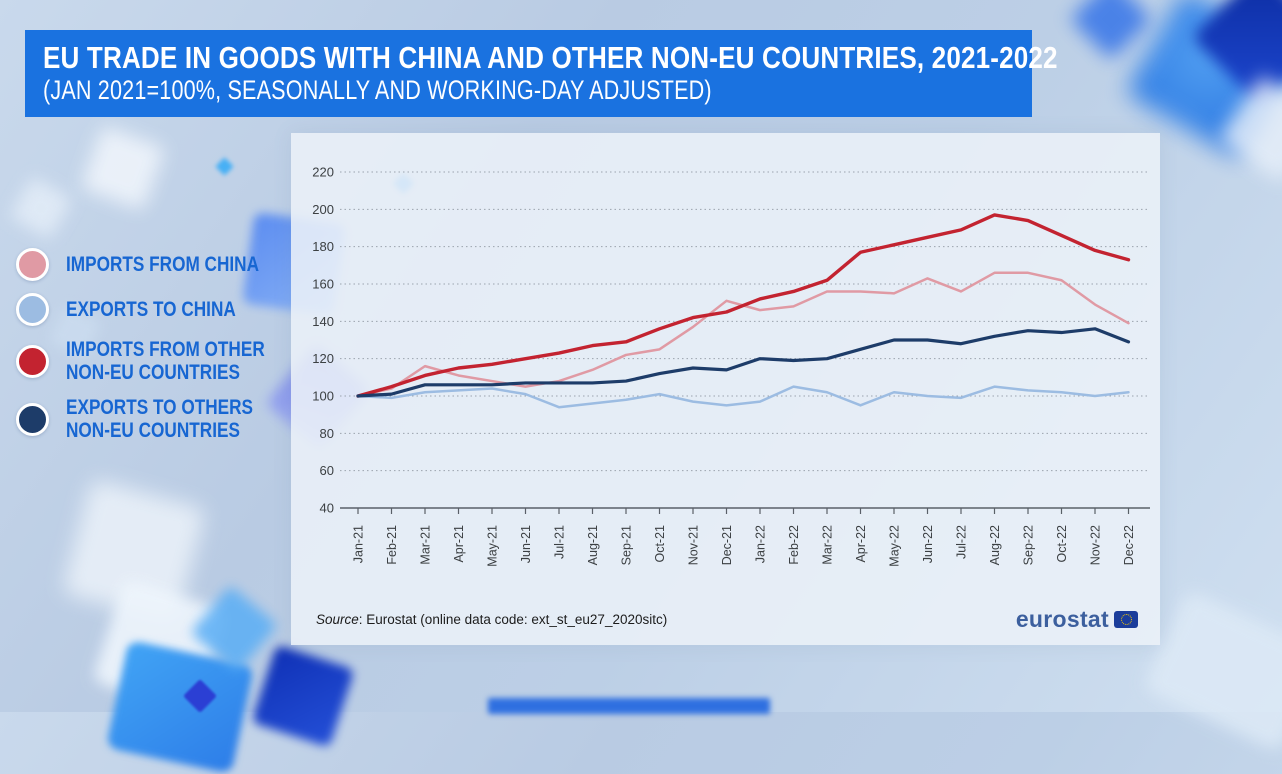 The width and height of the screenshot is (1282, 774). I want to click on svg-text: Sep-21, so click(627, 545).